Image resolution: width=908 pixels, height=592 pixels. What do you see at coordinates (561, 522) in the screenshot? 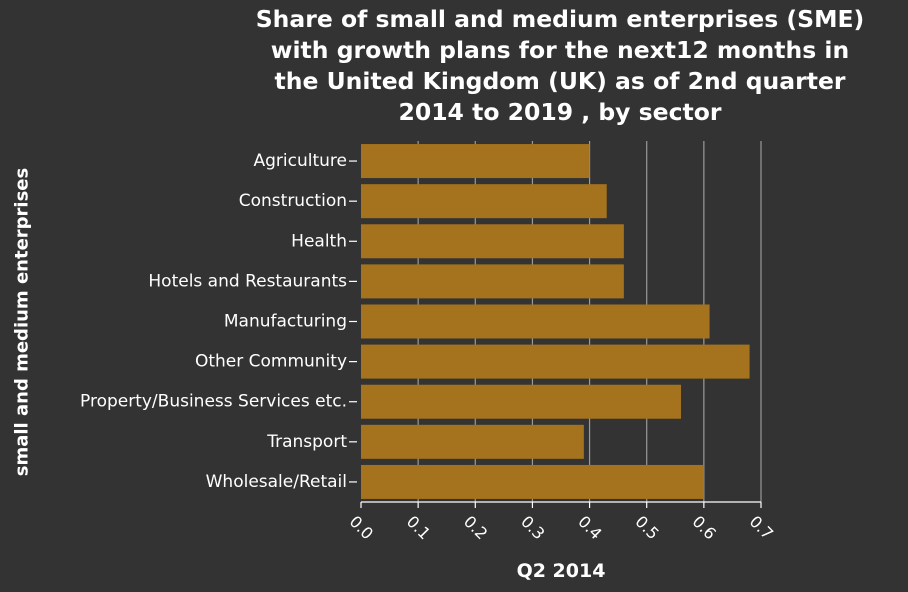
I see `x-axis-ticks: 0.0 0.1 0.2 0.3 0.4 0.5 0.6 0.7` at bounding box center [561, 522].